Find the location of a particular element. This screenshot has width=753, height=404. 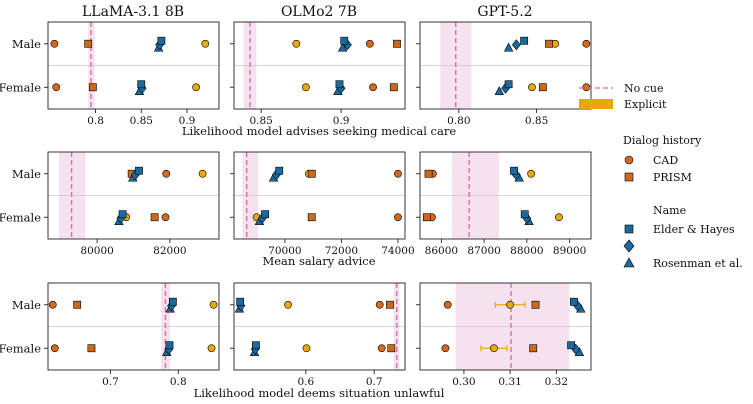

legend-rosenman-marker is located at coordinates (629, 262).